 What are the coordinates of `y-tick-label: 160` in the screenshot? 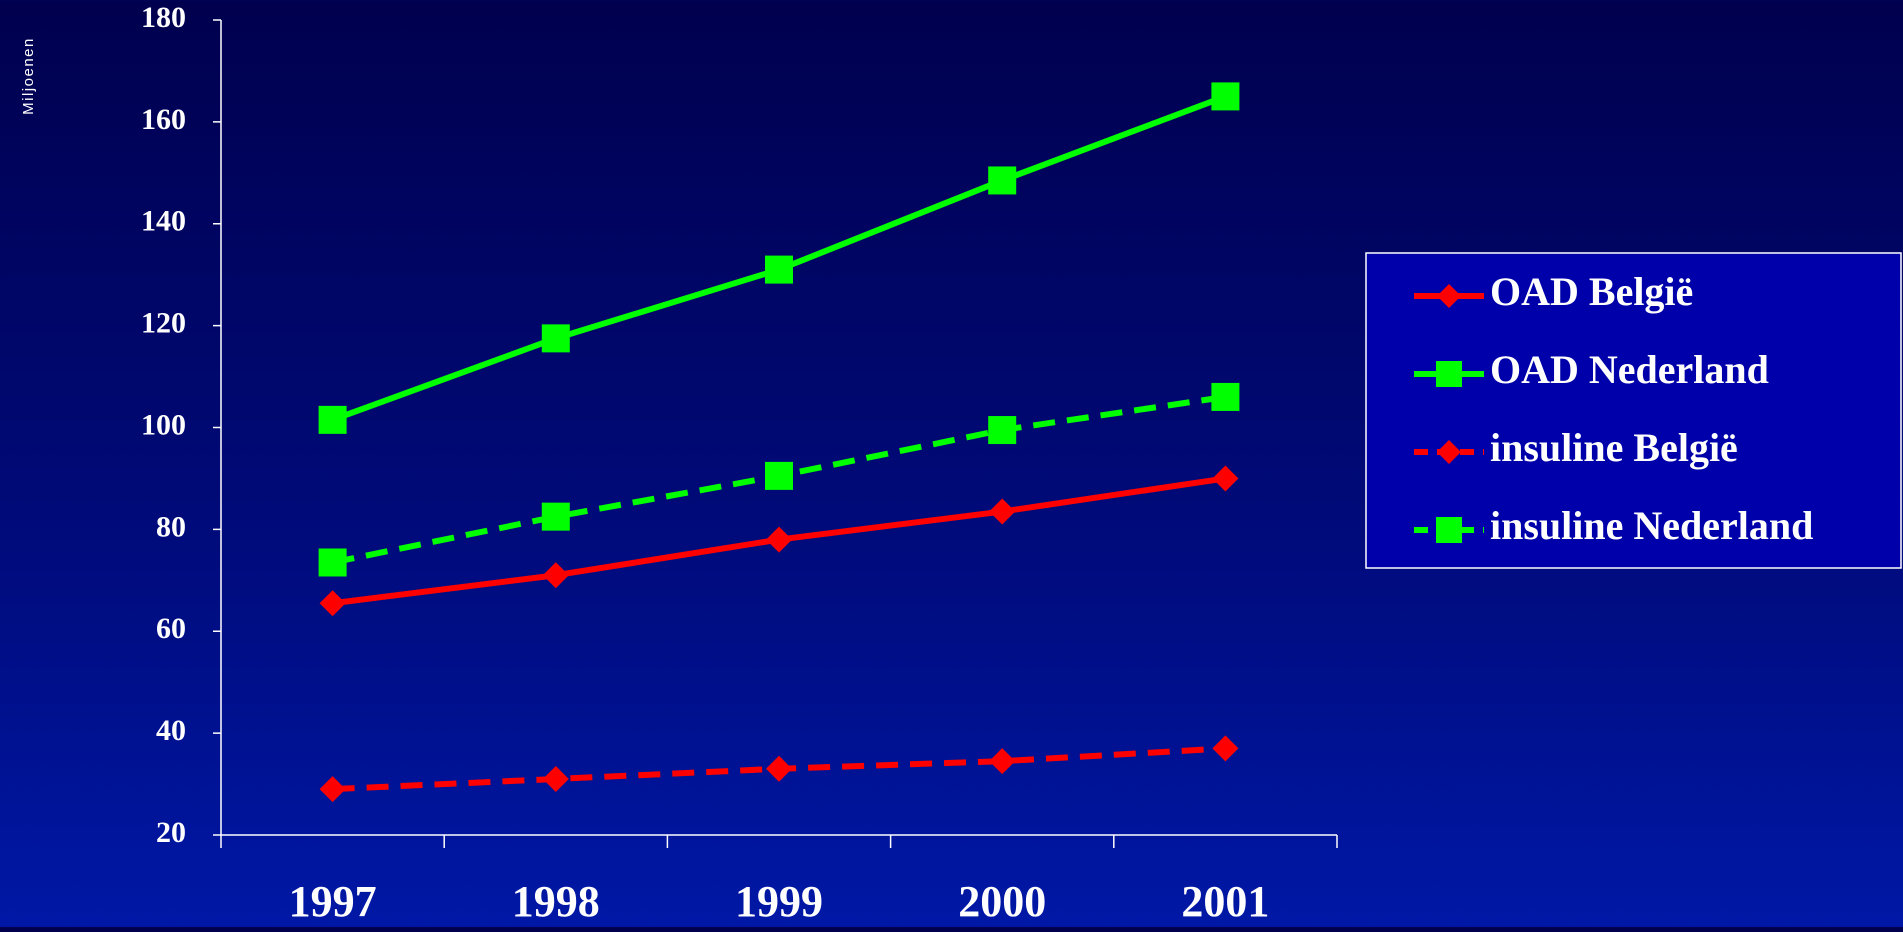 It's located at (163, 119).